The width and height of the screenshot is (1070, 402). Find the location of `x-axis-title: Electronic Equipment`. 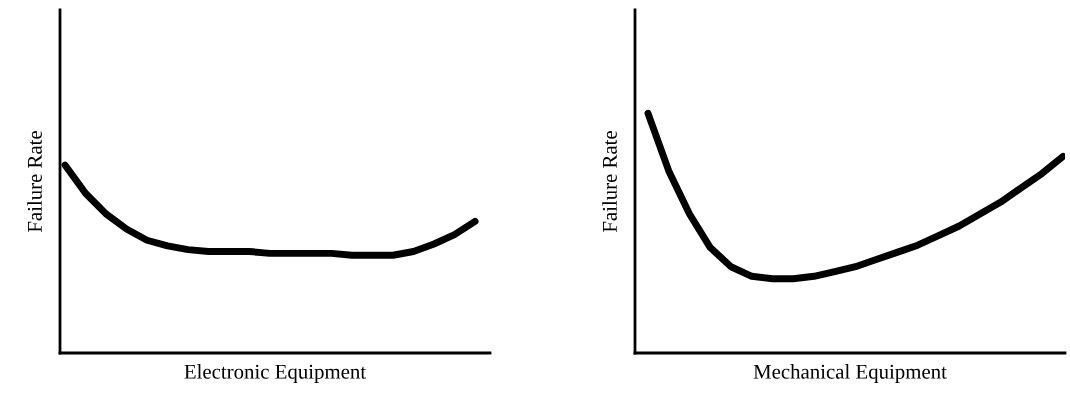

x-axis-title: Electronic Equipment is located at coordinates (275, 373).